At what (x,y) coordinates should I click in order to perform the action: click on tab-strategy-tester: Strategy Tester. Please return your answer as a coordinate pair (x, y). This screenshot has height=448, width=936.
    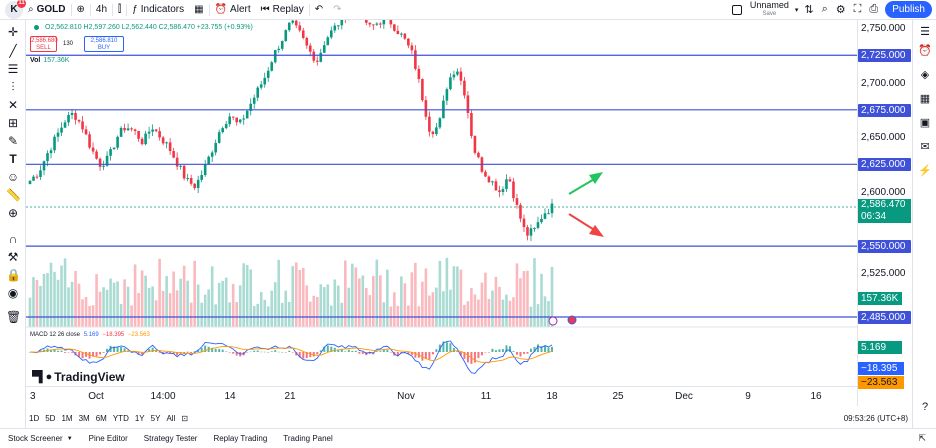
    Looking at the image, I should click on (170, 438).